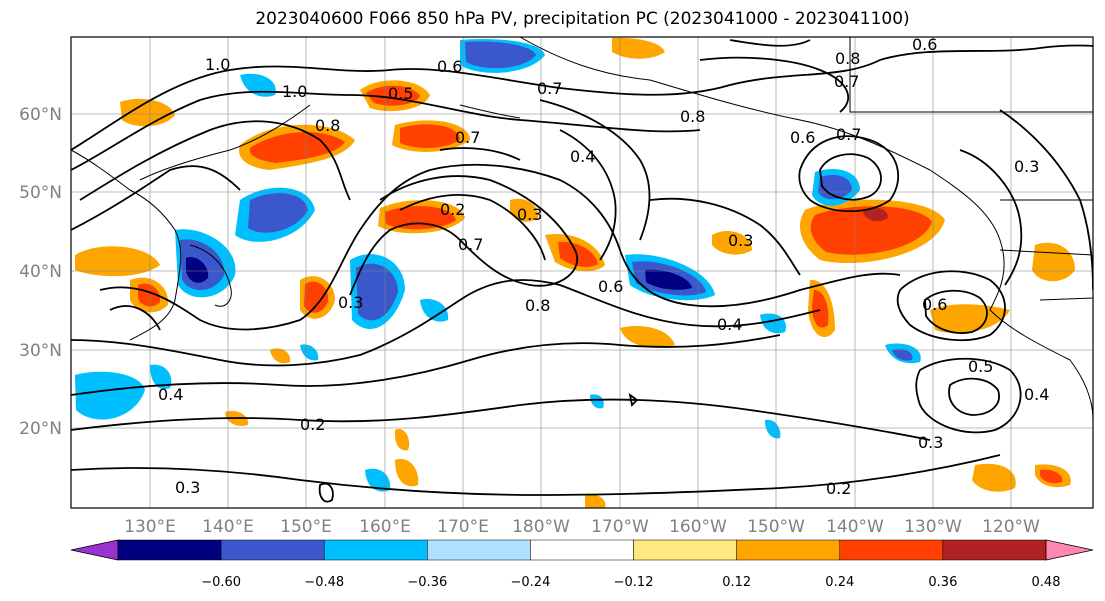 The width and height of the screenshot is (1105, 601). Describe the element at coordinates (1011, 527) in the screenshot. I see `lon-tick: 120°W` at that location.